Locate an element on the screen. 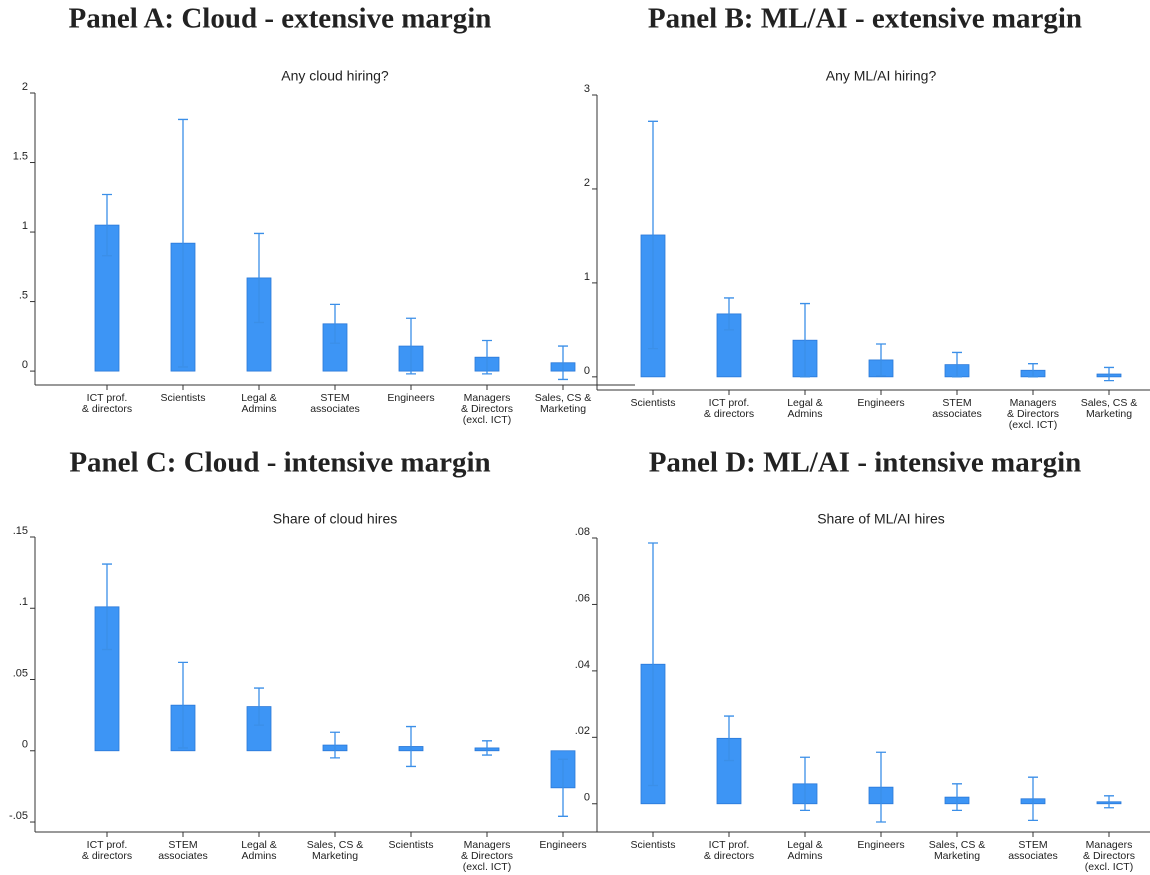 This screenshot has height=875, width=1150. y-tick-label: .04 is located at coordinates (582, 665).